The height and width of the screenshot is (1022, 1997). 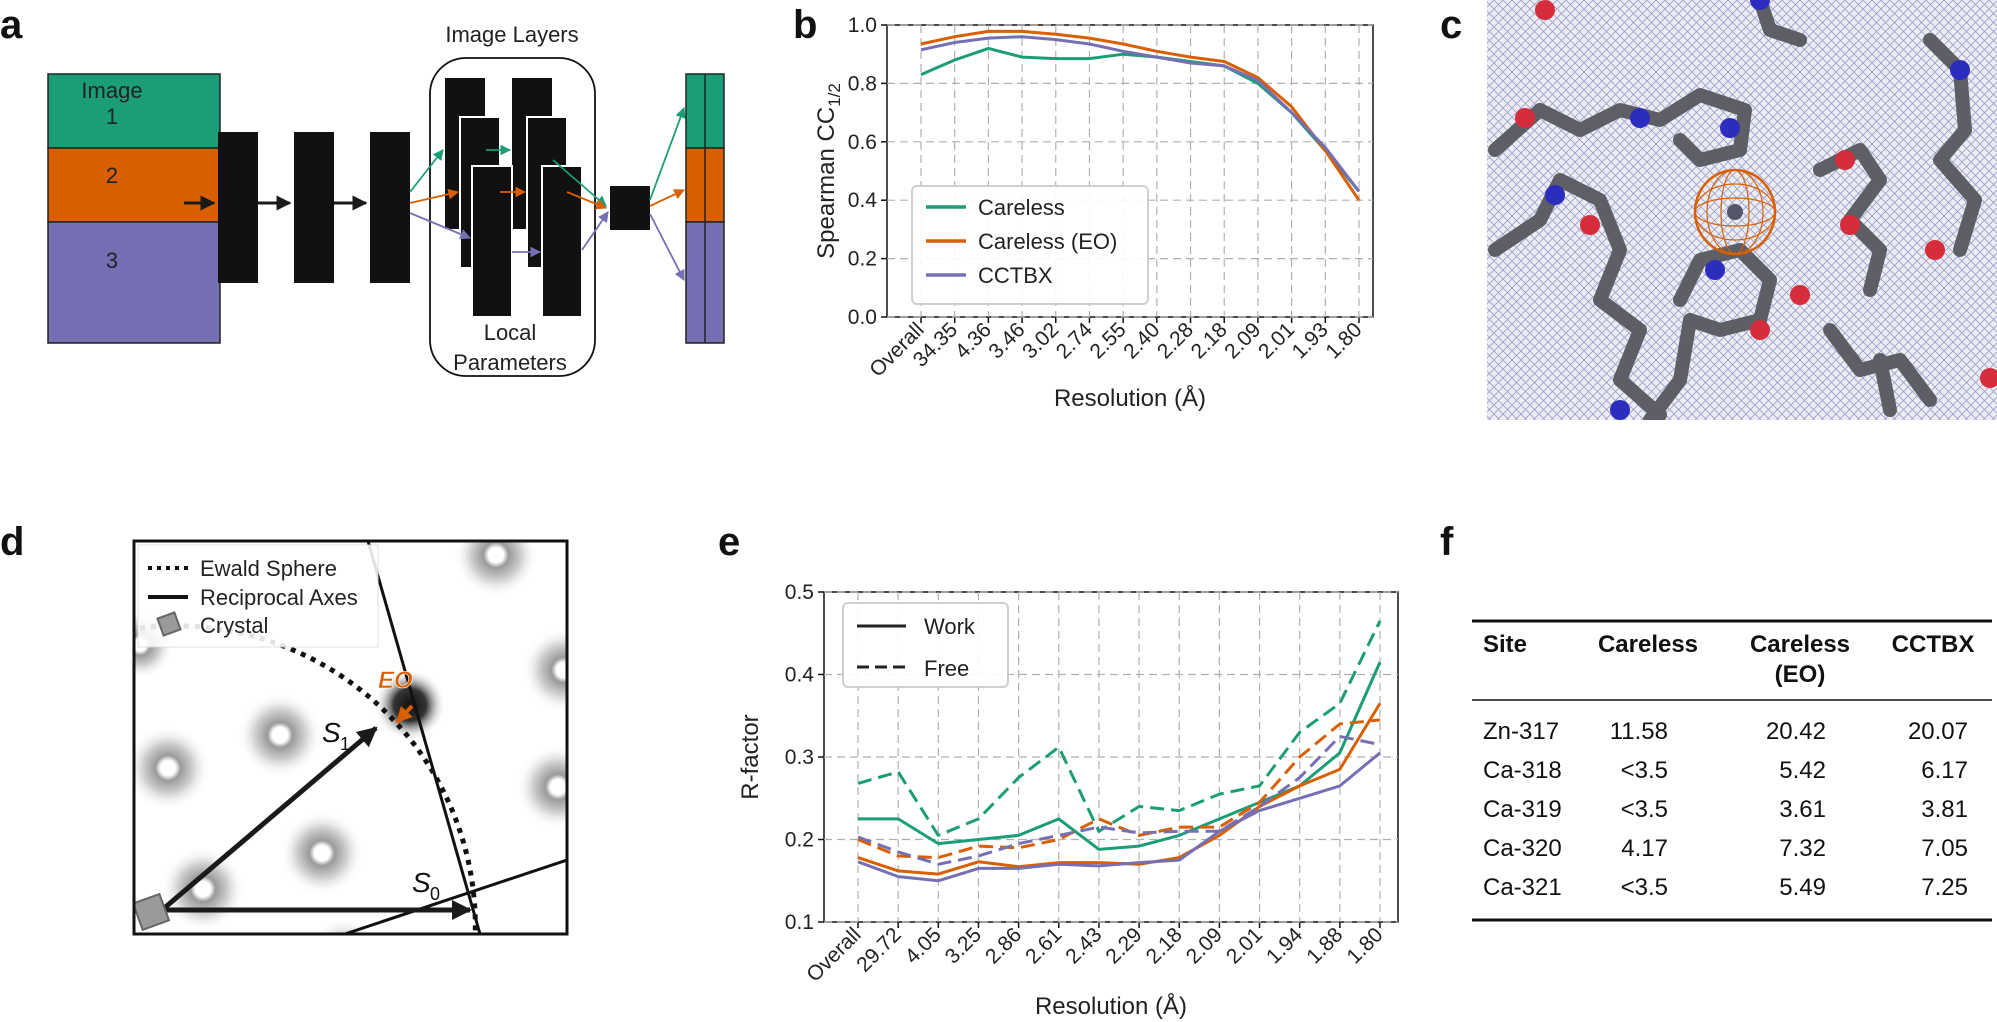 I want to click on image-layer-3a, so click(x=492, y=241).